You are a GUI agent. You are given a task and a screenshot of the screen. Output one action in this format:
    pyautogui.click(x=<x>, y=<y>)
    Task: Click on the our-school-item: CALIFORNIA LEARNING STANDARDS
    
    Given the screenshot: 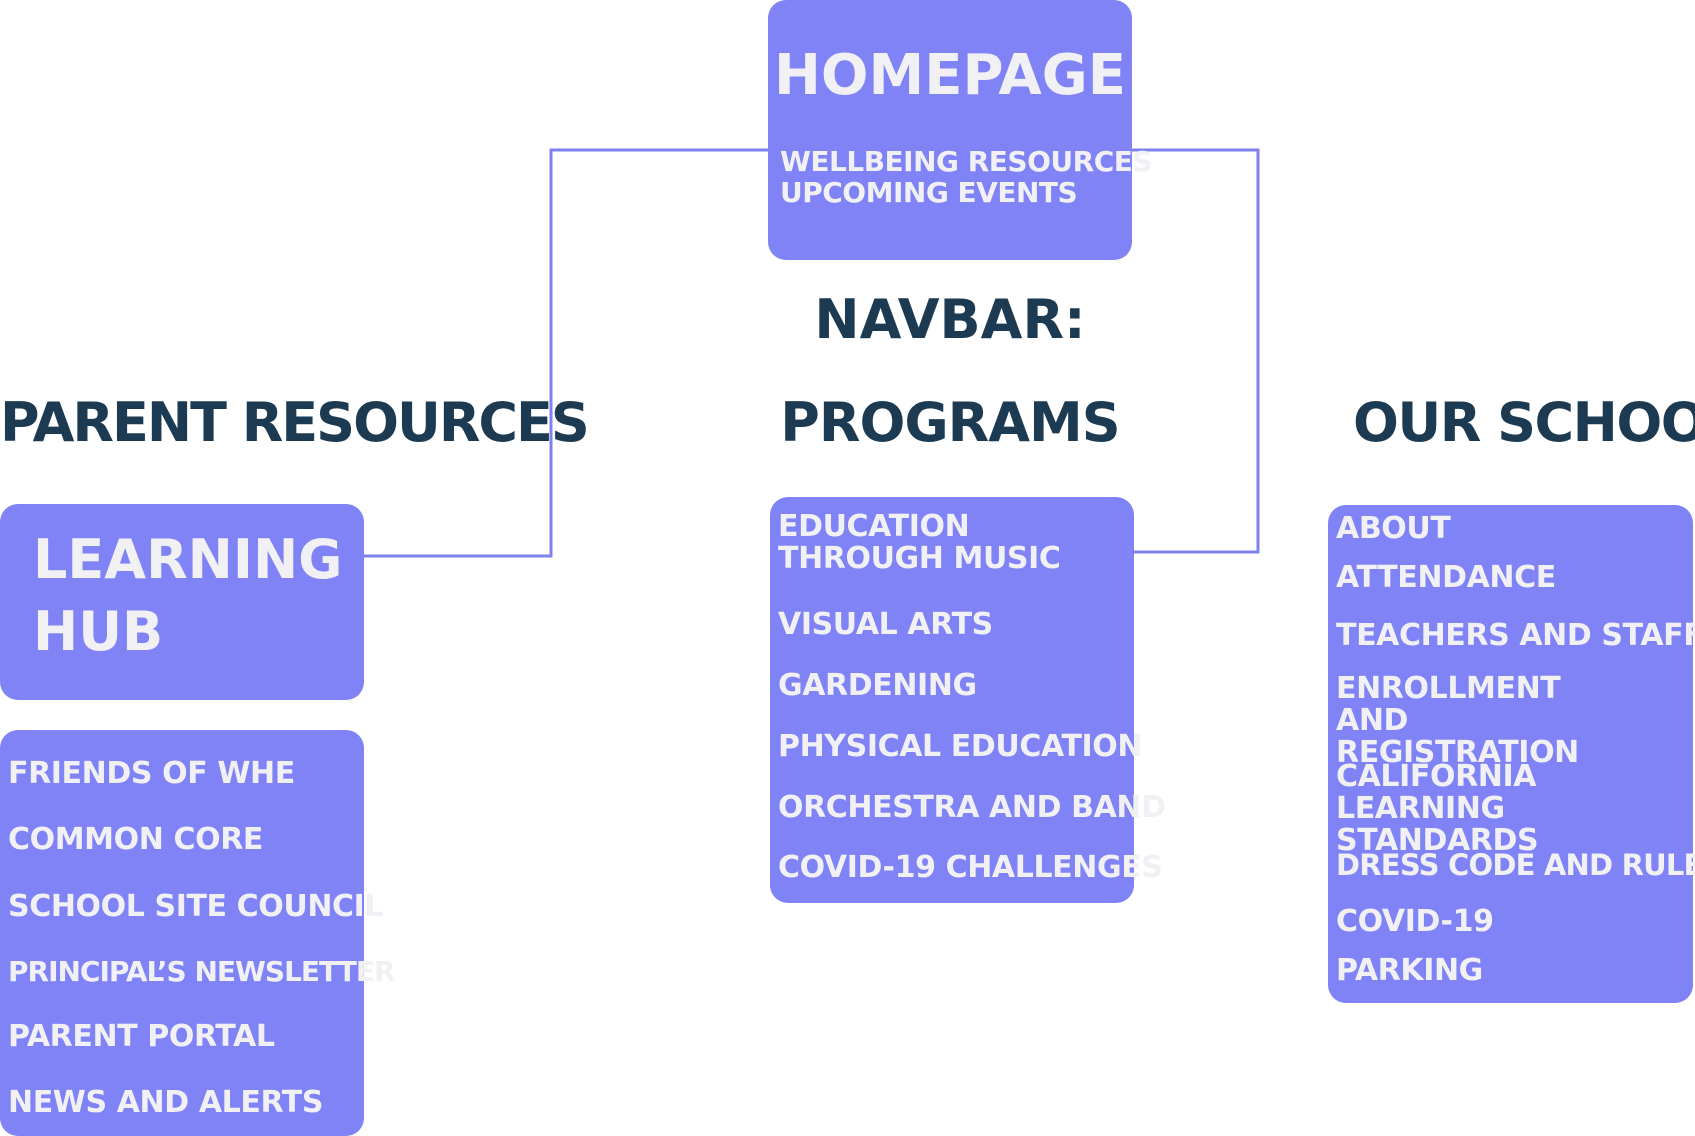 What is the action you would take?
    pyautogui.click(x=1437, y=808)
    